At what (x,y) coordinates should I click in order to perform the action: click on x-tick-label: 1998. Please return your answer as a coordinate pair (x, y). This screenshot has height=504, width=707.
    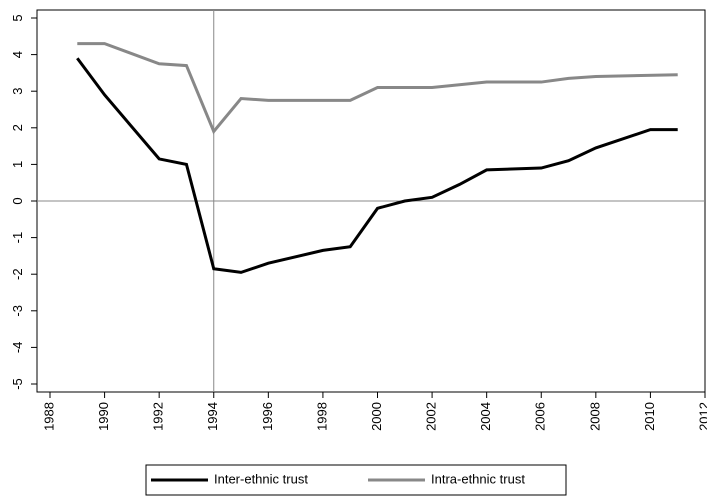
    Looking at the image, I should click on (321, 416).